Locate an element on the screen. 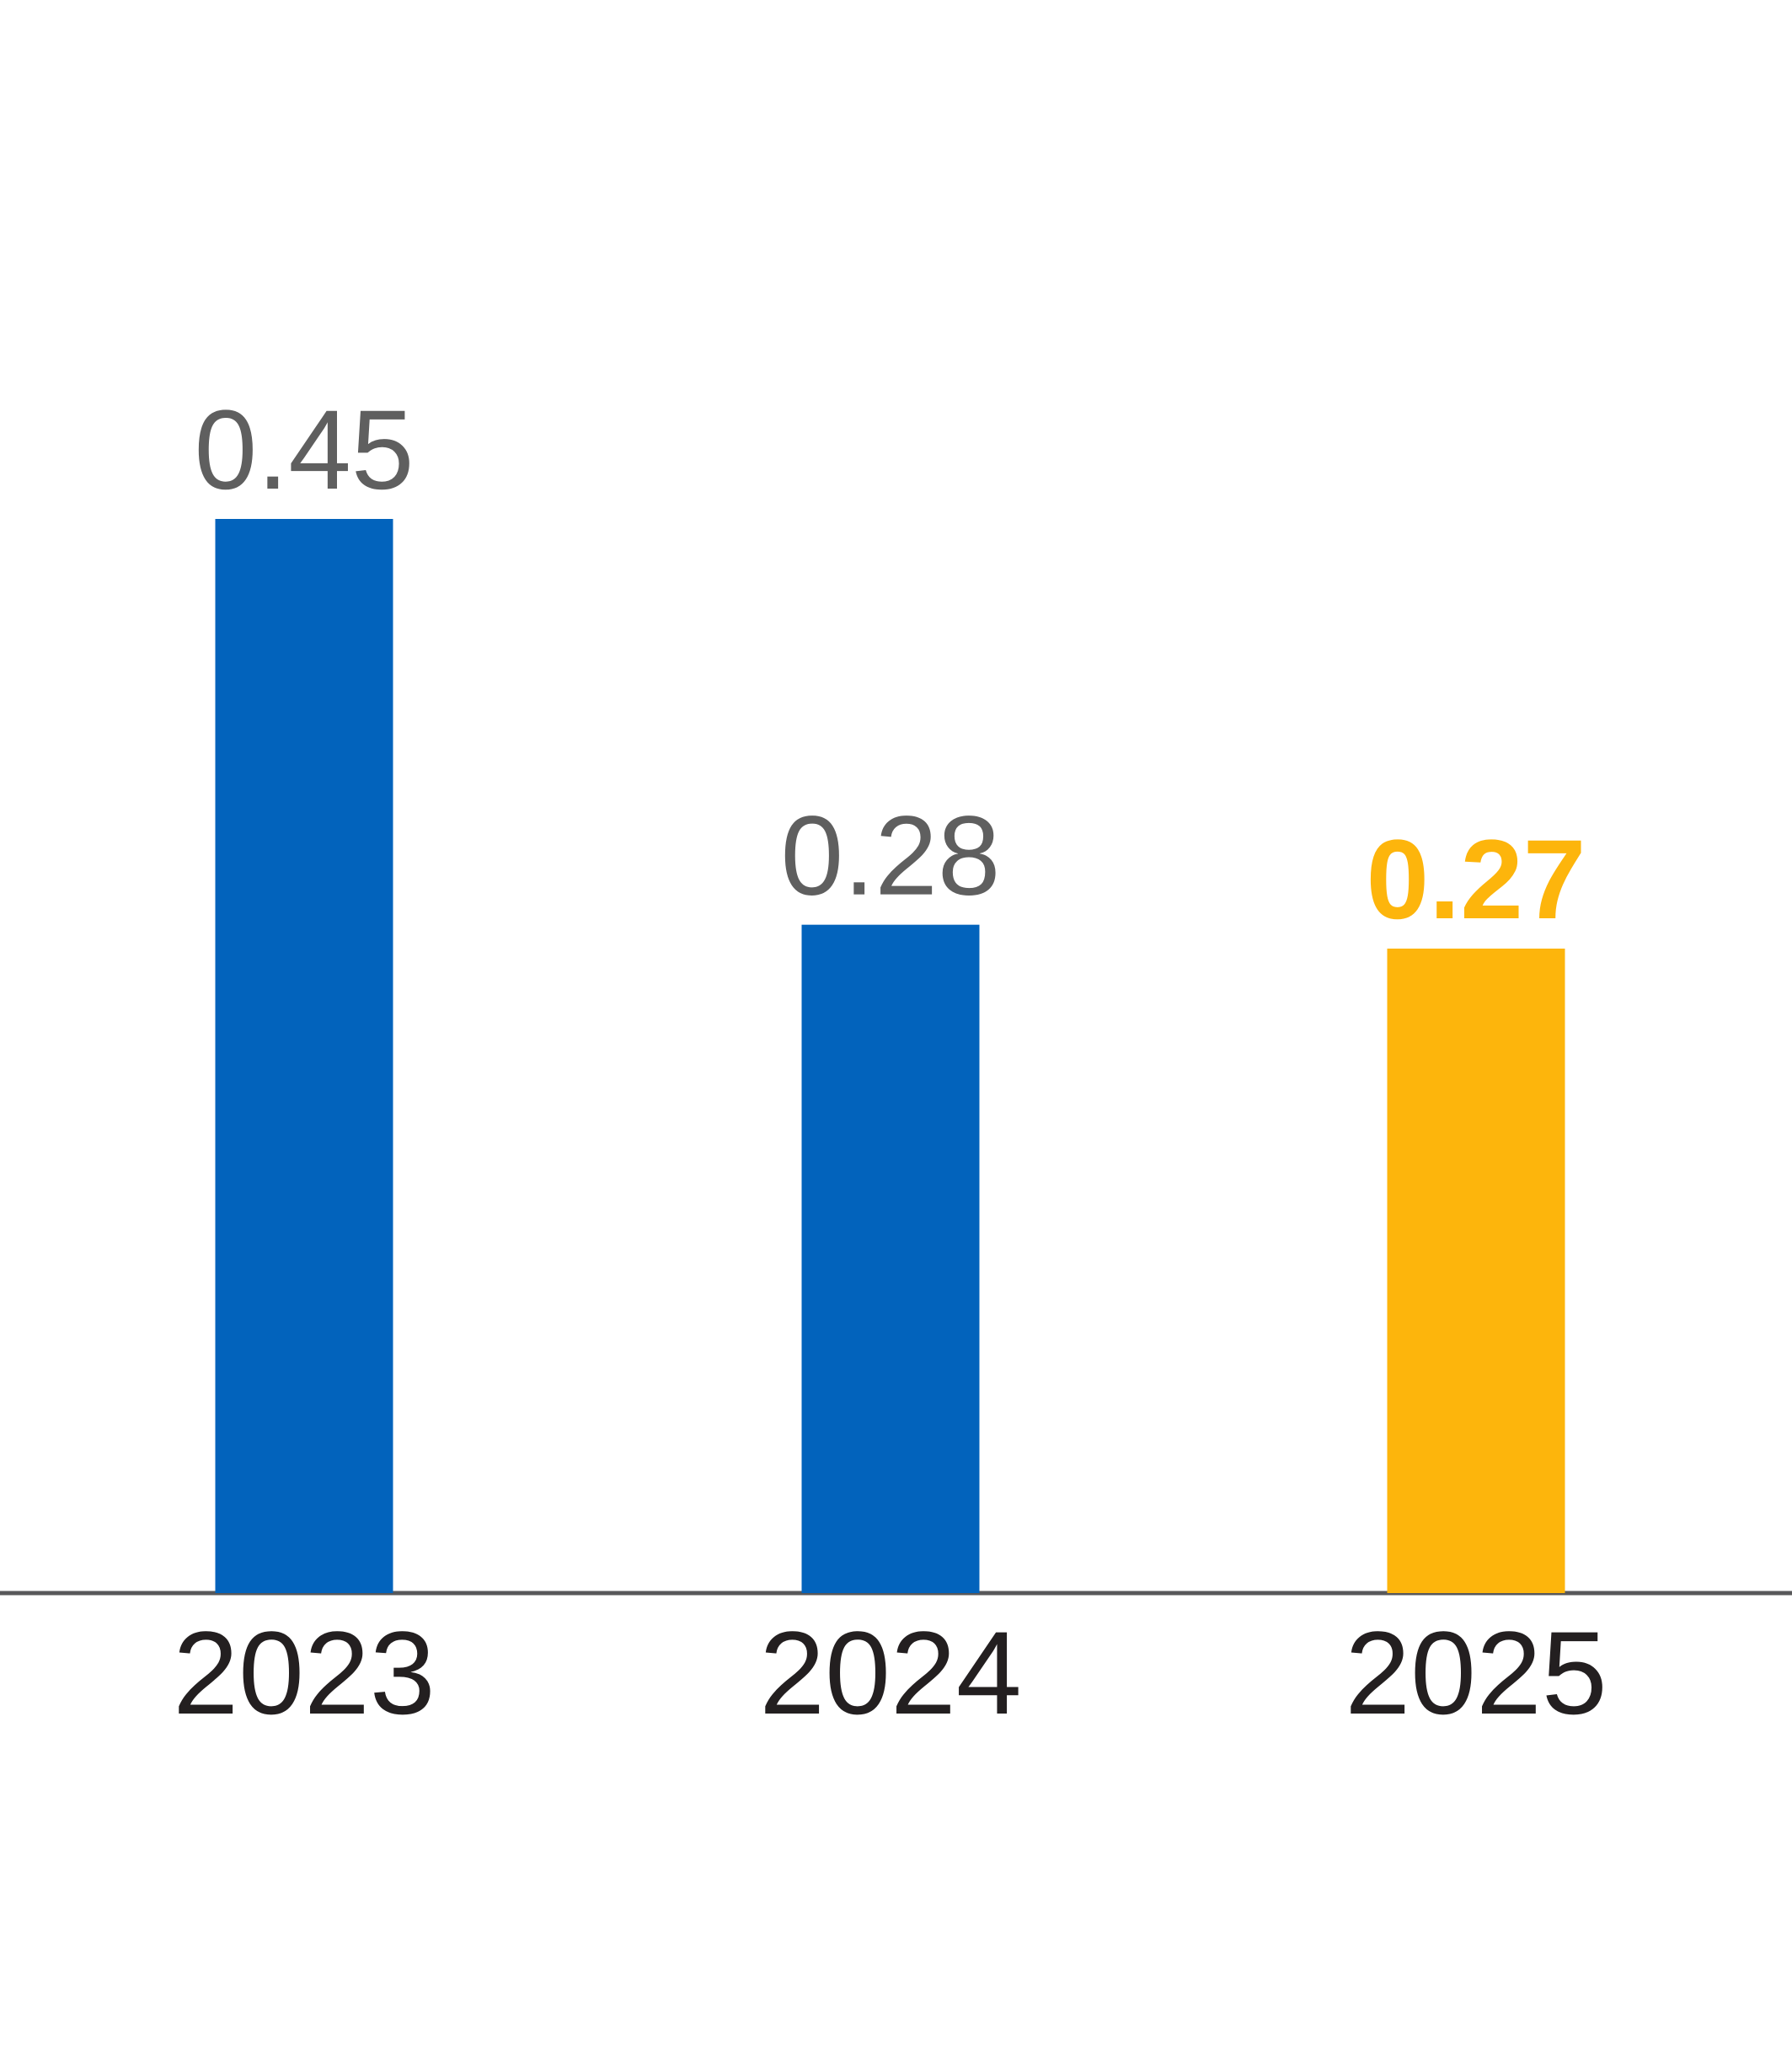  category-labels-group: 2023 2024 2025 is located at coordinates (890, 1673).